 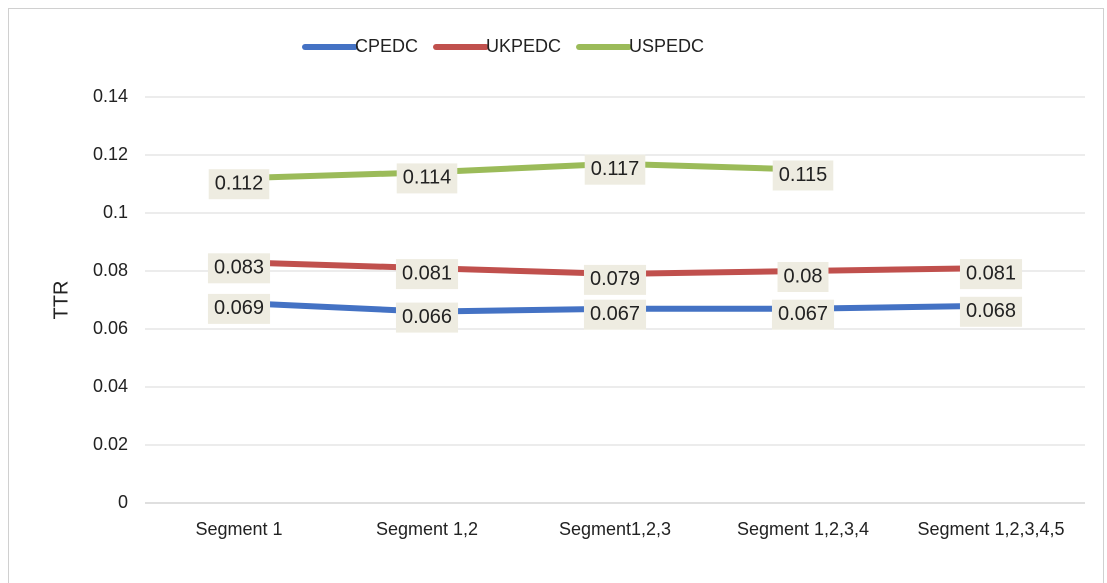 I want to click on data-label: 0.114, so click(x=427, y=178).